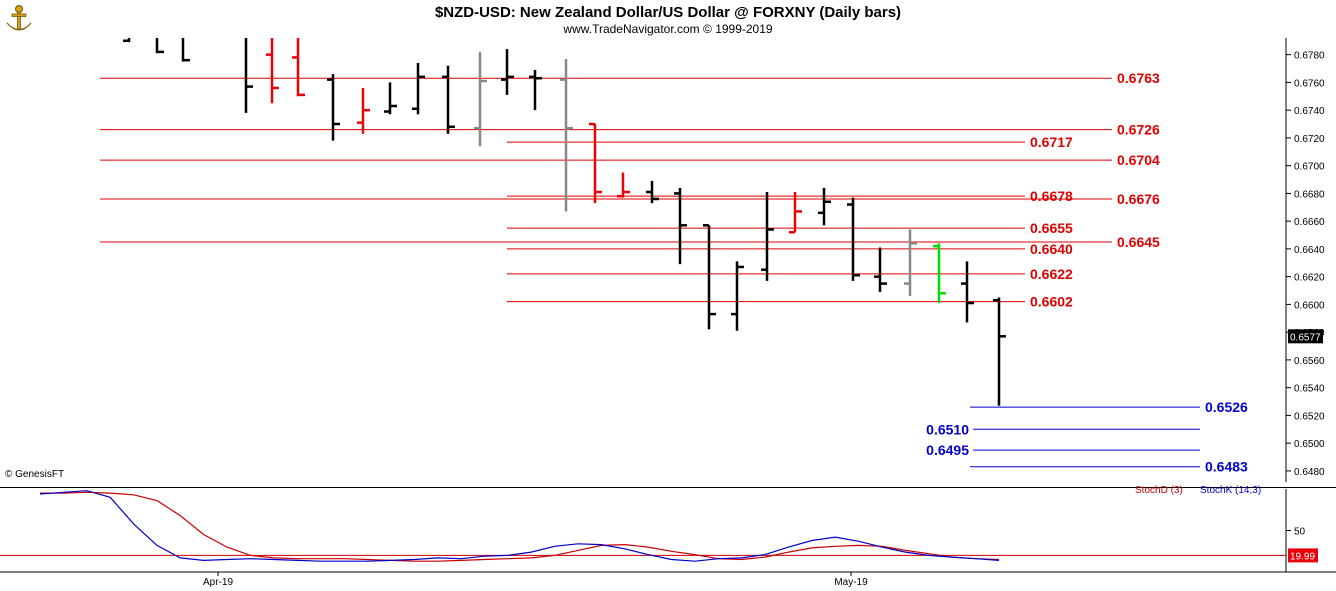 This screenshot has width=1336, height=591. What do you see at coordinates (1309, 250) in the screenshot?
I see `price-tick-label: 0.6640` at bounding box center [1309, 250].